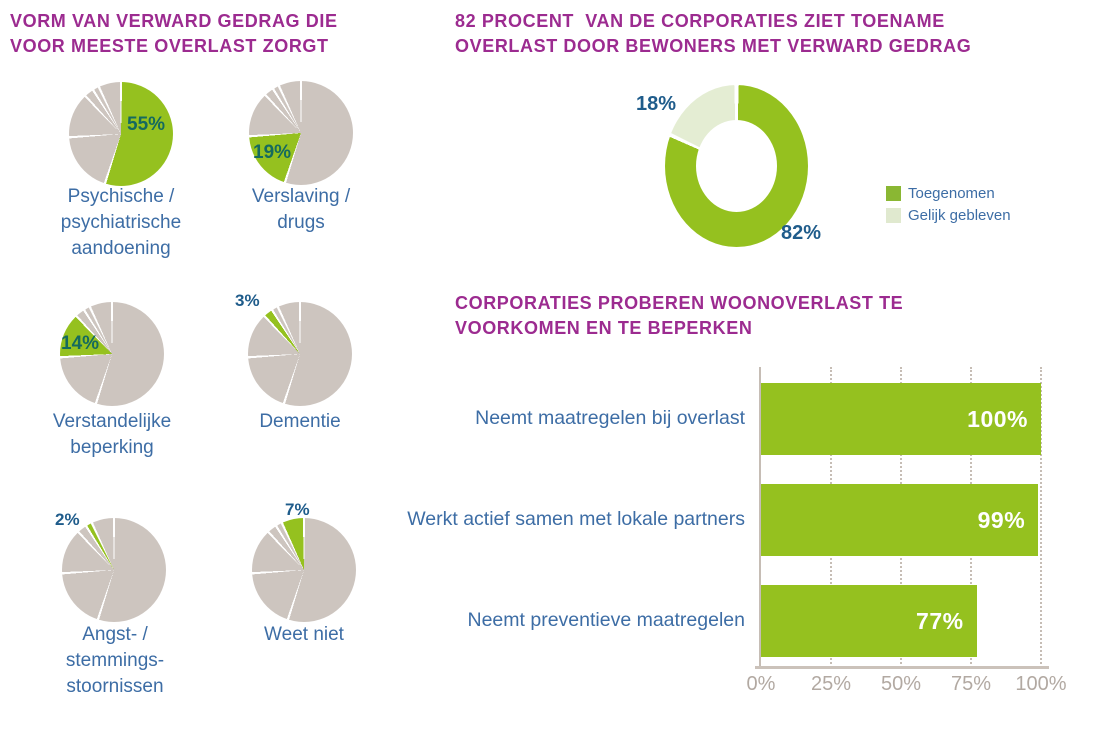 This screenshot has height=735, width=1115. I want to click on donut-value-toegenomen: 82%, so click(801, 233).